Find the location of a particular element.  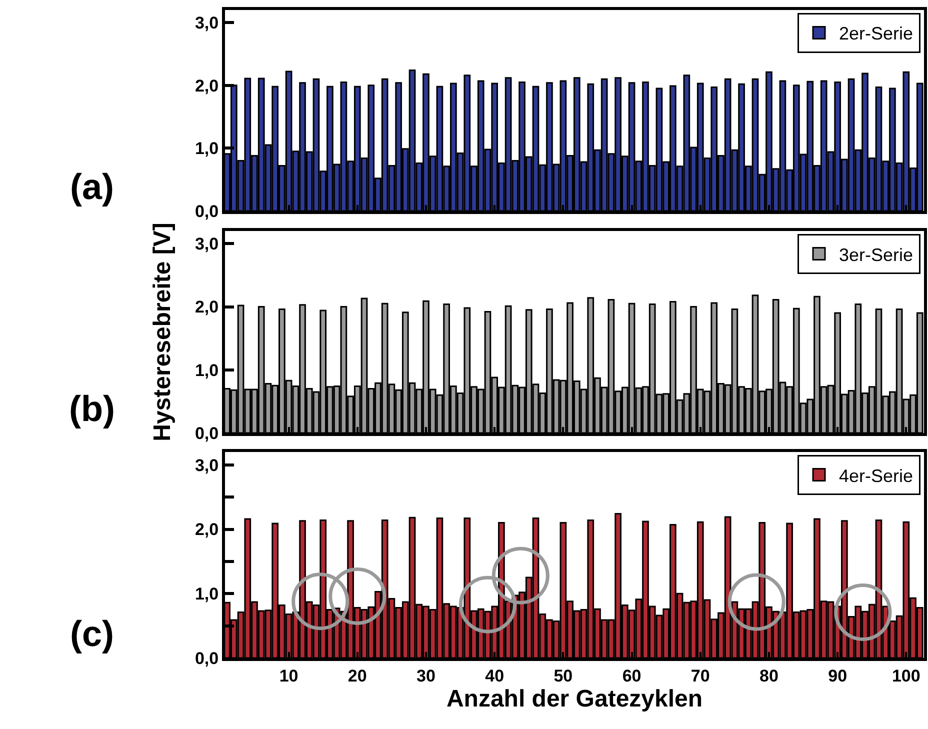

text: (c) is located at coordinates (92, 633).